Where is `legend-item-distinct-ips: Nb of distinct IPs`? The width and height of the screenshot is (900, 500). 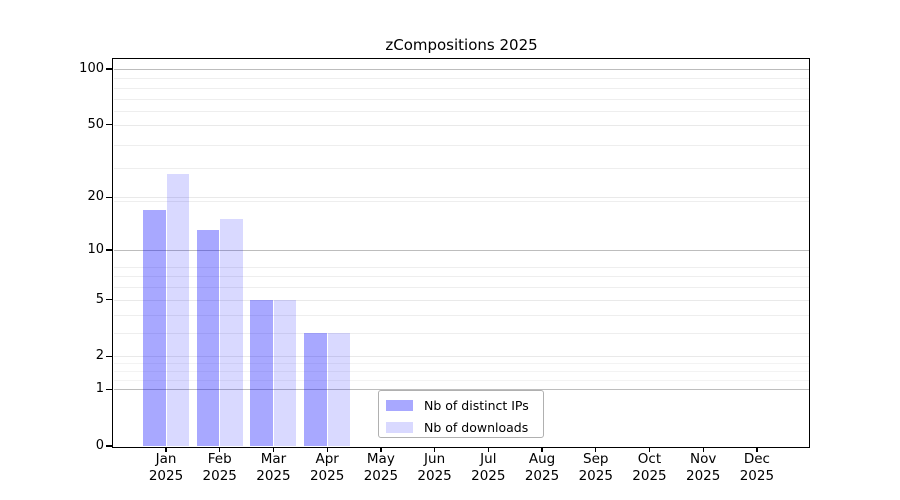
legend-item-distinct-ips: Nb of distinct IPs is located at coordinates (461, 405).